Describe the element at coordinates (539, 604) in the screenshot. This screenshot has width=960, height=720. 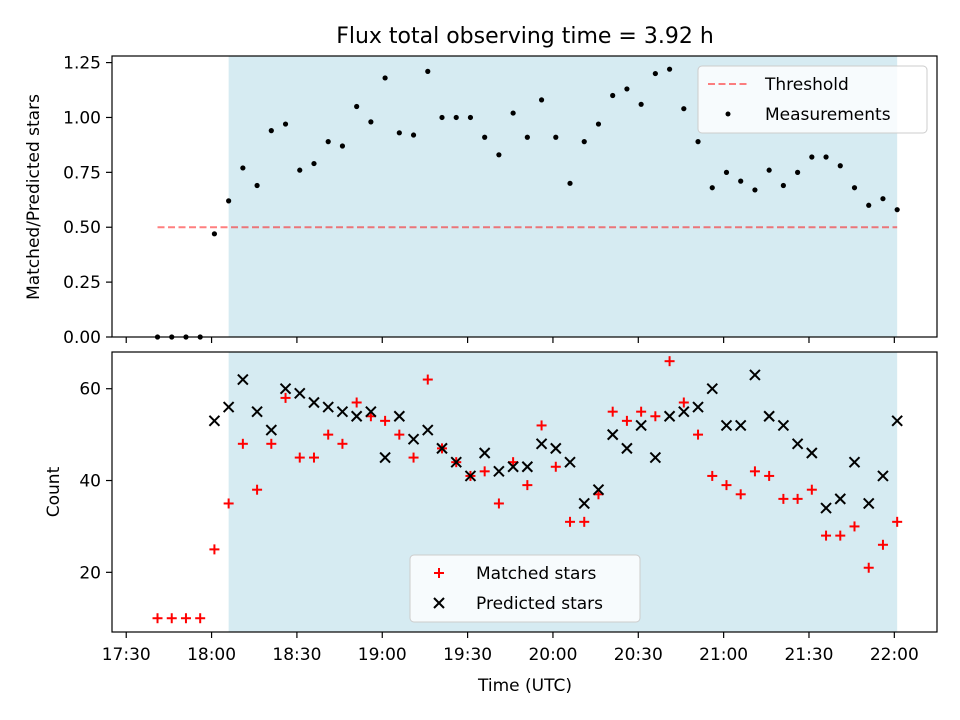
I see `legend-predicted-label: Predicted stars` at that location.